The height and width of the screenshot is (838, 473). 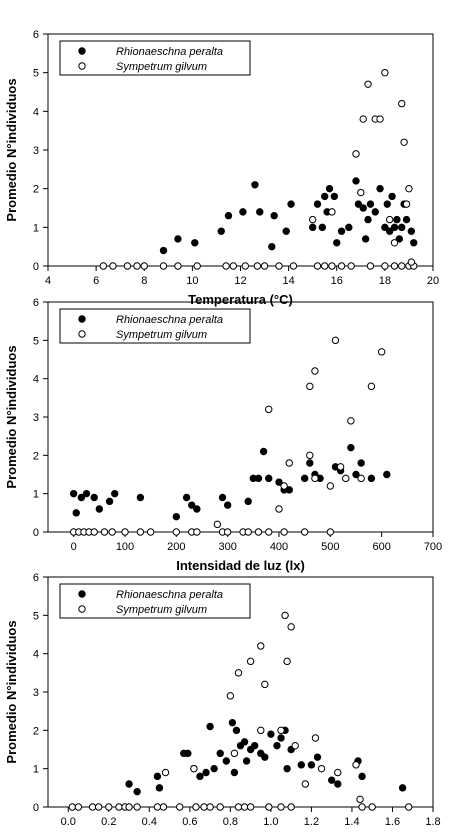 What do you see at coordinates (68, 822) in the screenshot?
I see `x-tick-label: 0.0` at bounding box center [68, 822].